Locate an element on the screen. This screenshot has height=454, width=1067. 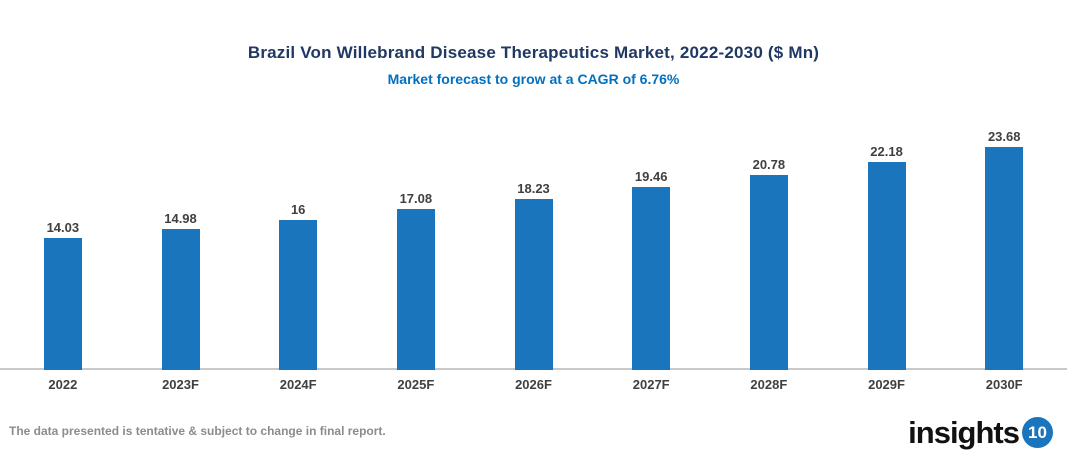
bar-column: 18.23 2026F is located at coordinates (534, 259).